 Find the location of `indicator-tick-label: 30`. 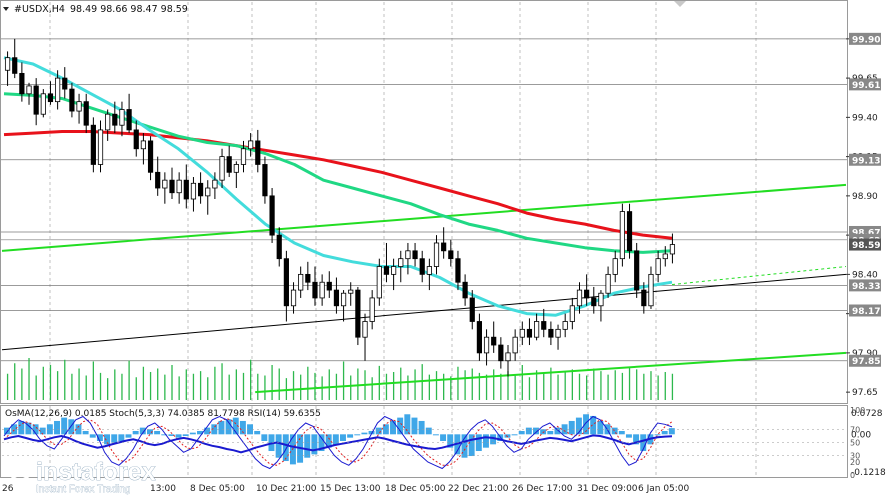

indicator-tick-label: 30 is located at coordinates (855, 456).